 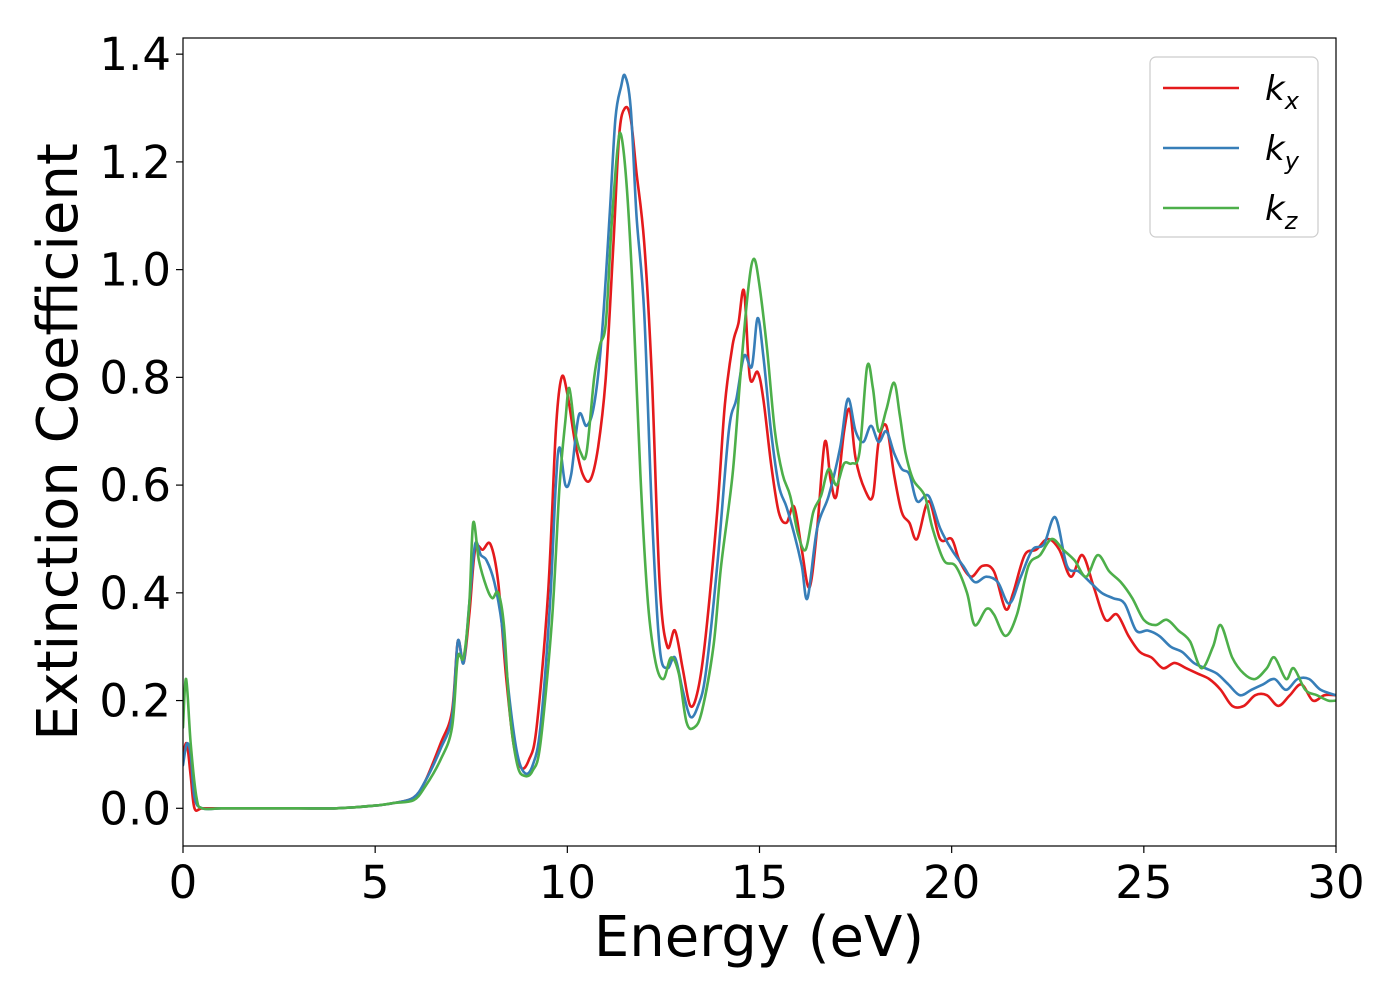 What do you see at coordinates (135, 593) in the screenshot?
I see `y-tick-label: 0.4` at bounding box center [135, 593].